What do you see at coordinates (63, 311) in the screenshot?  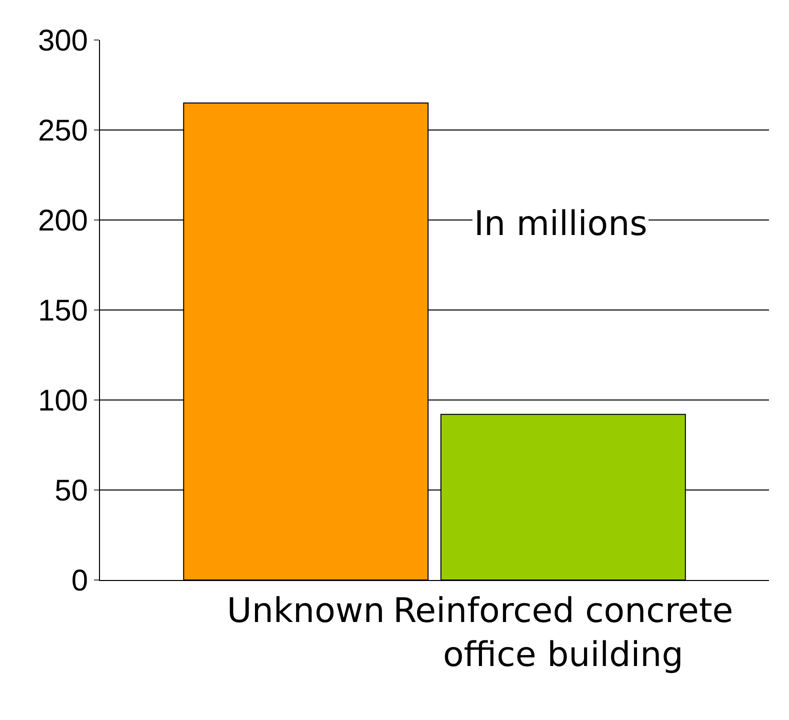 I see `y-tick-label: 150` at bounding box center [63, 311].